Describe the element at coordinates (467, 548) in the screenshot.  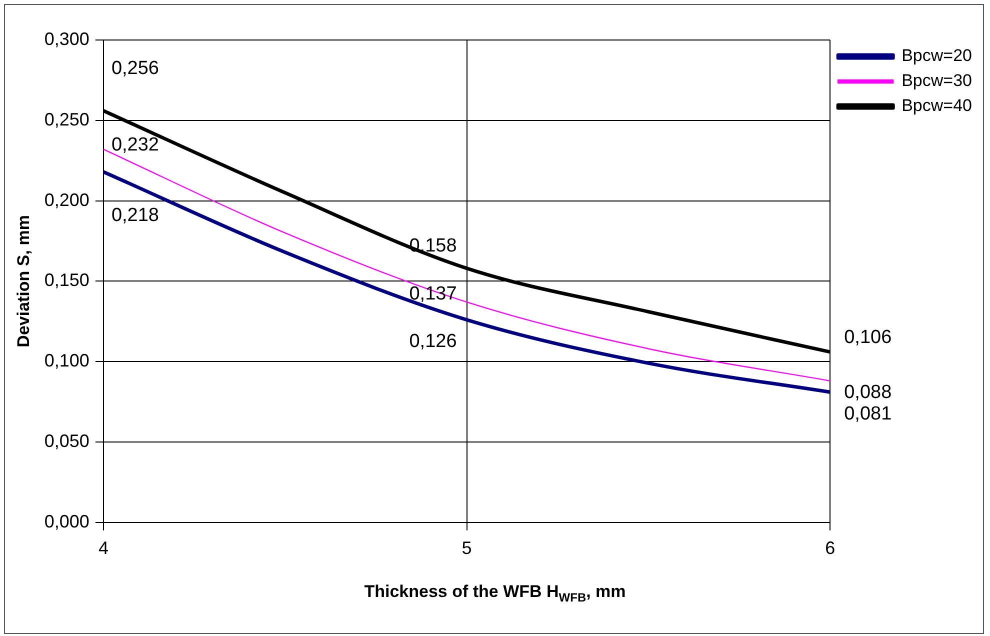
I see `x-tick-label: 5` at that location.